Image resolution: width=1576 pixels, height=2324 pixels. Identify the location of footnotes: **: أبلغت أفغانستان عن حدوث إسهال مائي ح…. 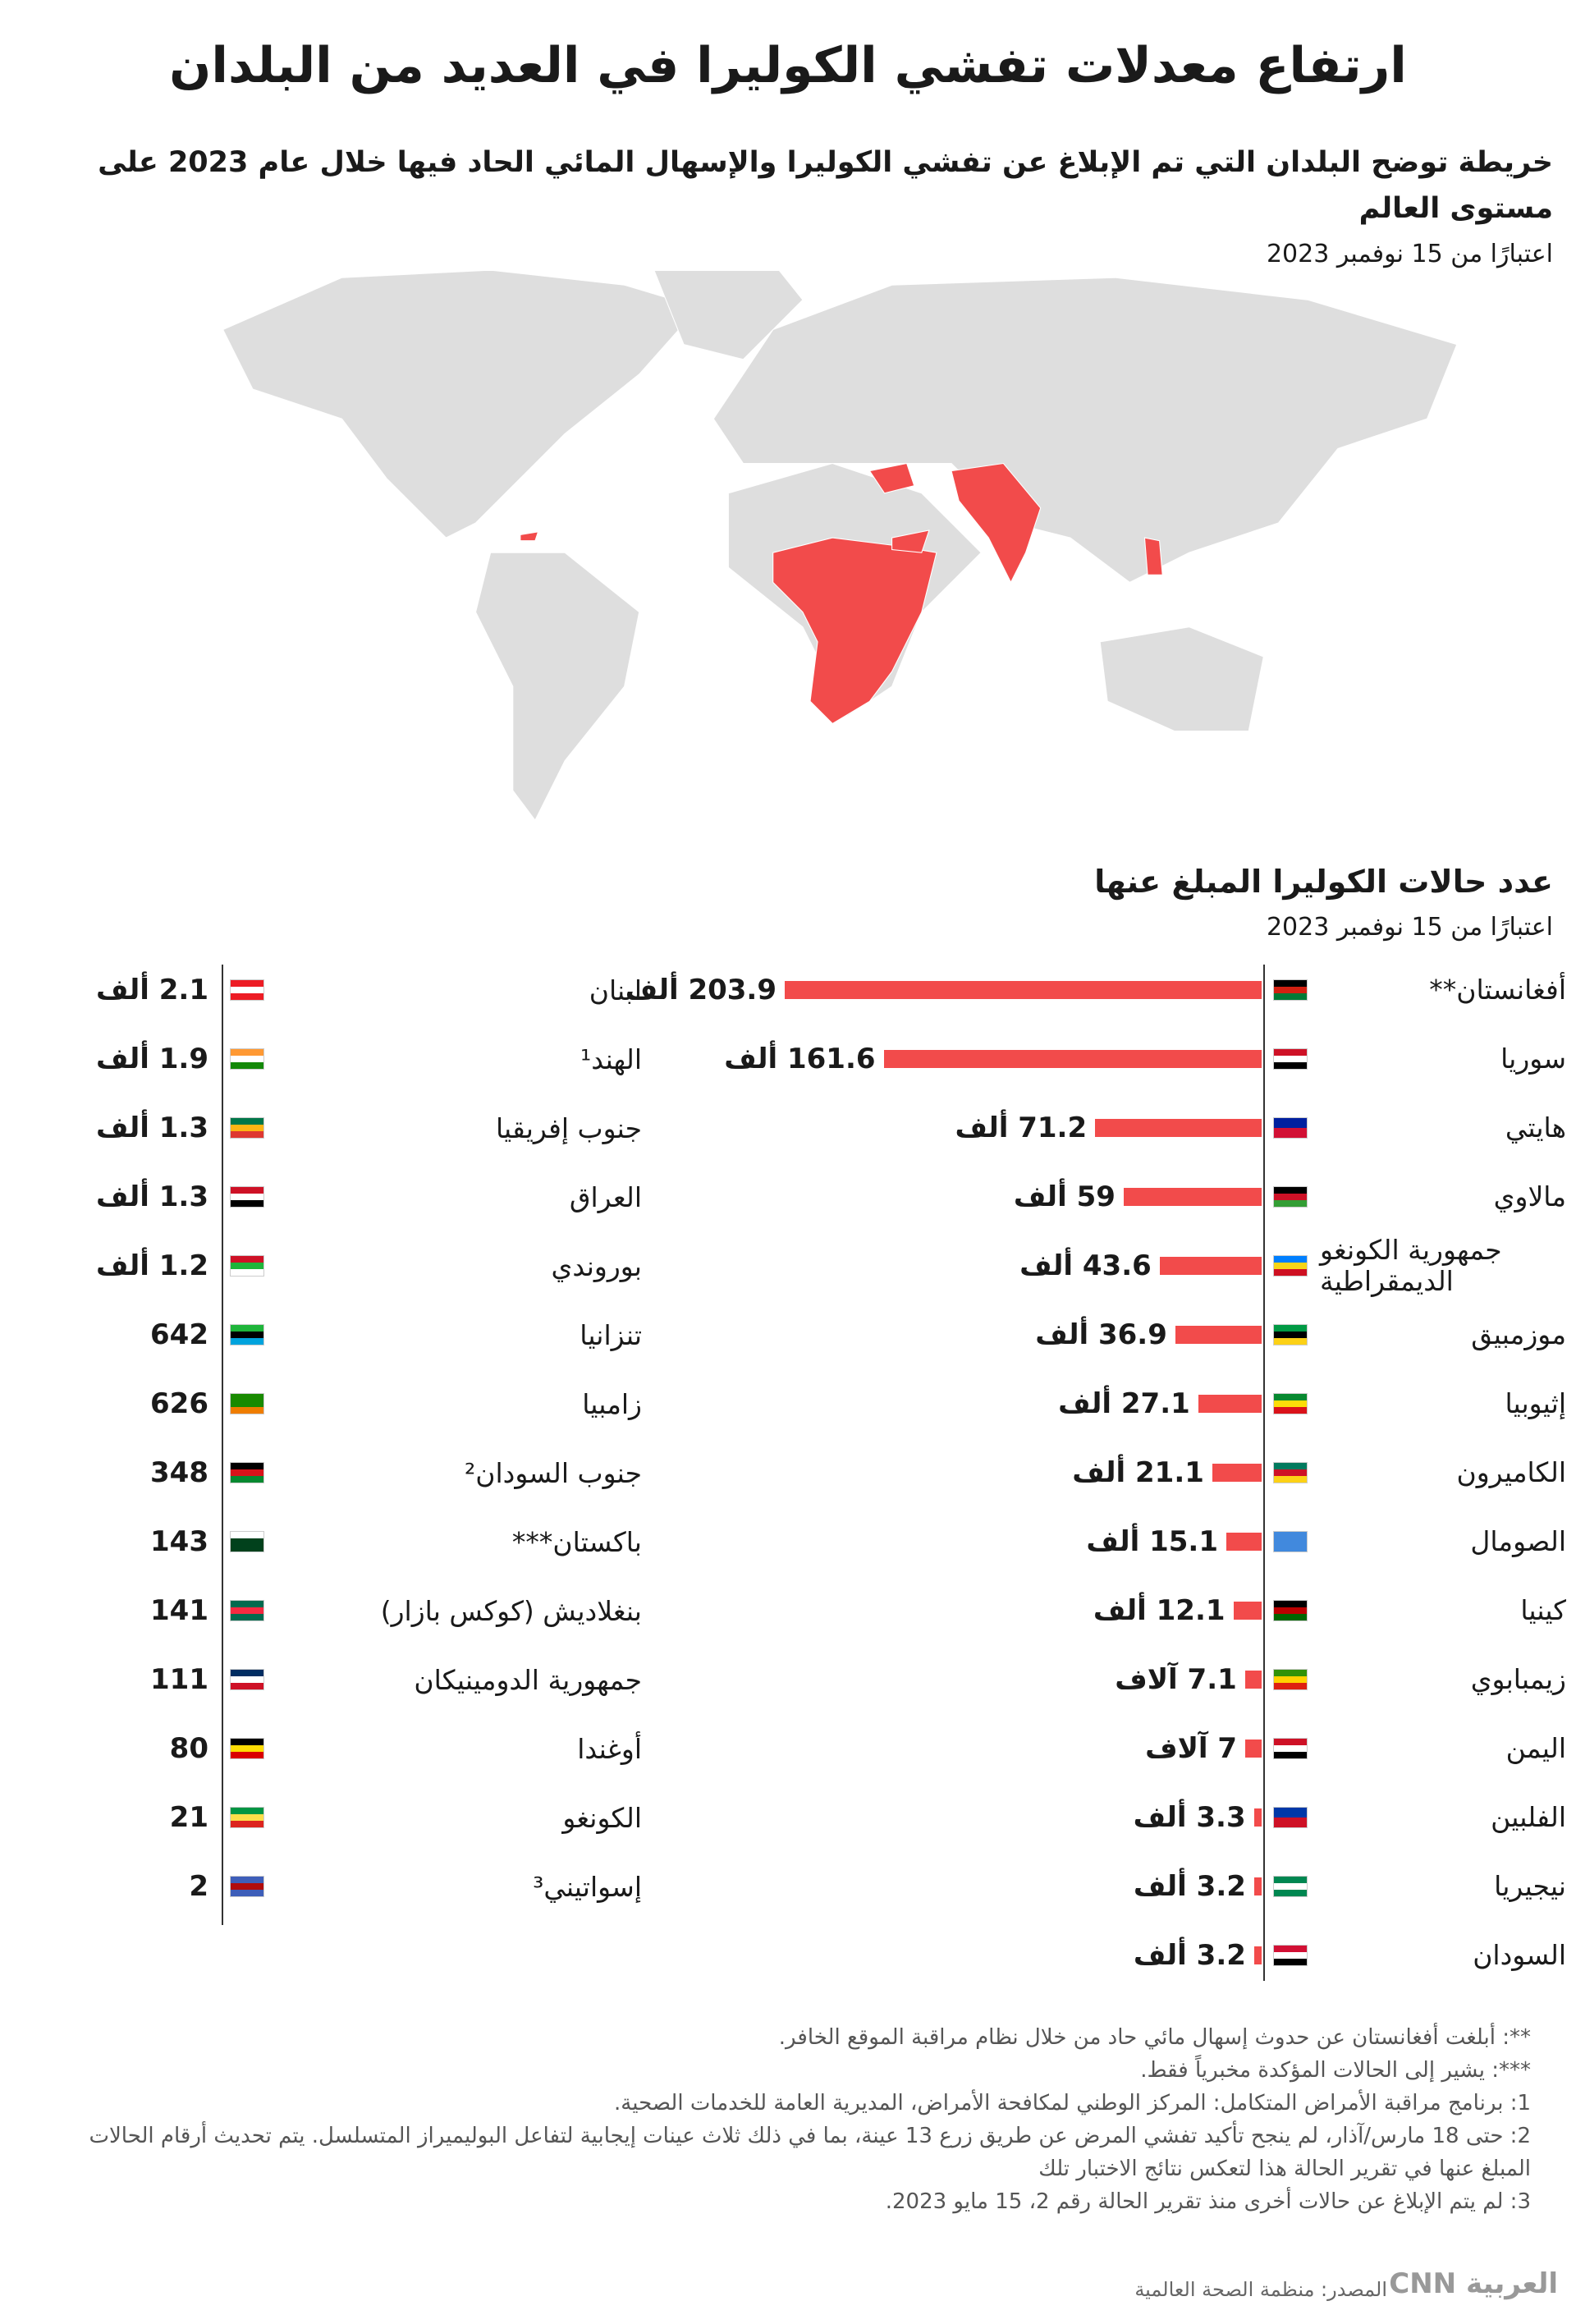
(808, 2119).